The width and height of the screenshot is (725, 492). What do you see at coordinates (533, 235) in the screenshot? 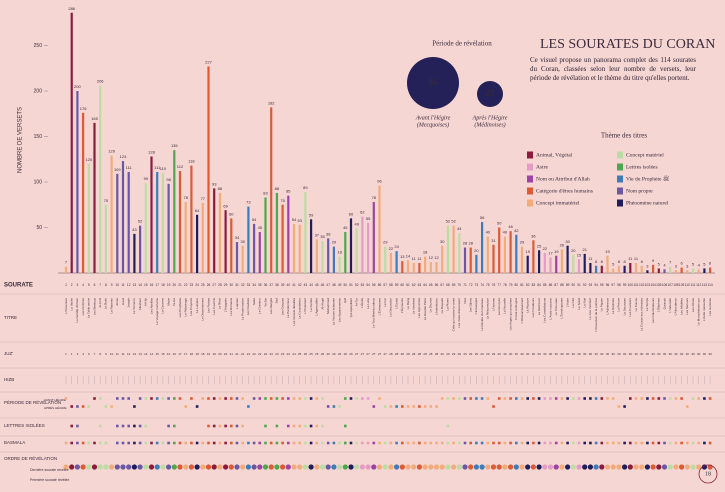
I see `value-label: 36` at bounding box center [533, 235].